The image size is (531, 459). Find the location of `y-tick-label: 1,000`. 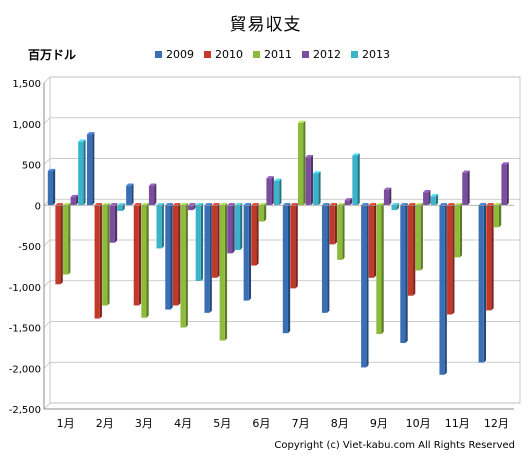

y-tick-label: 1,000 is located at coordinates (26, 125).